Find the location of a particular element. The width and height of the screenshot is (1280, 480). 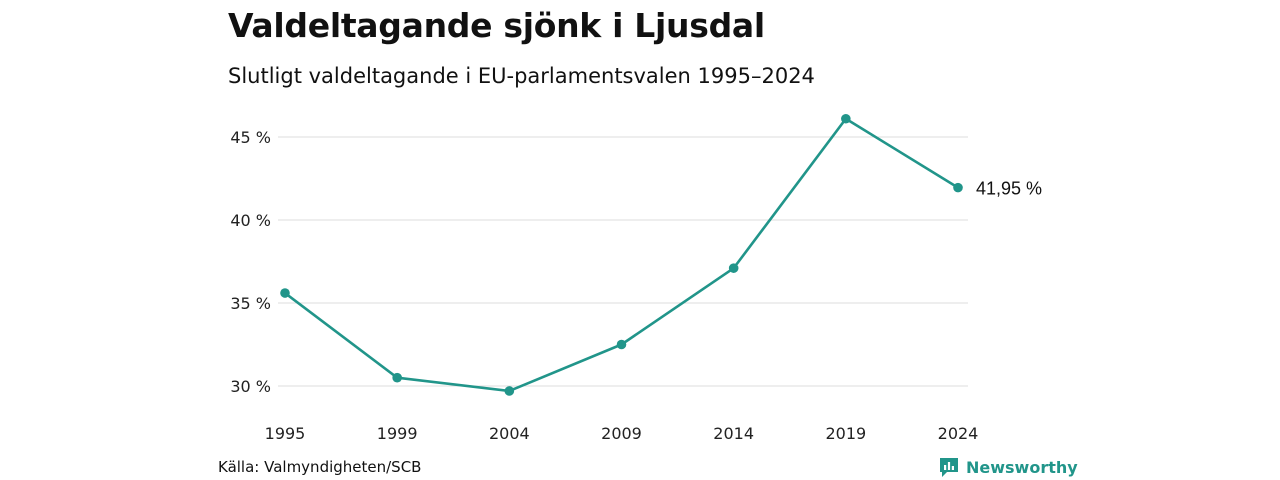

y-axis-tick-labels: 30 % 35 % 40 % 45 % is located at coordinates (250, 262).